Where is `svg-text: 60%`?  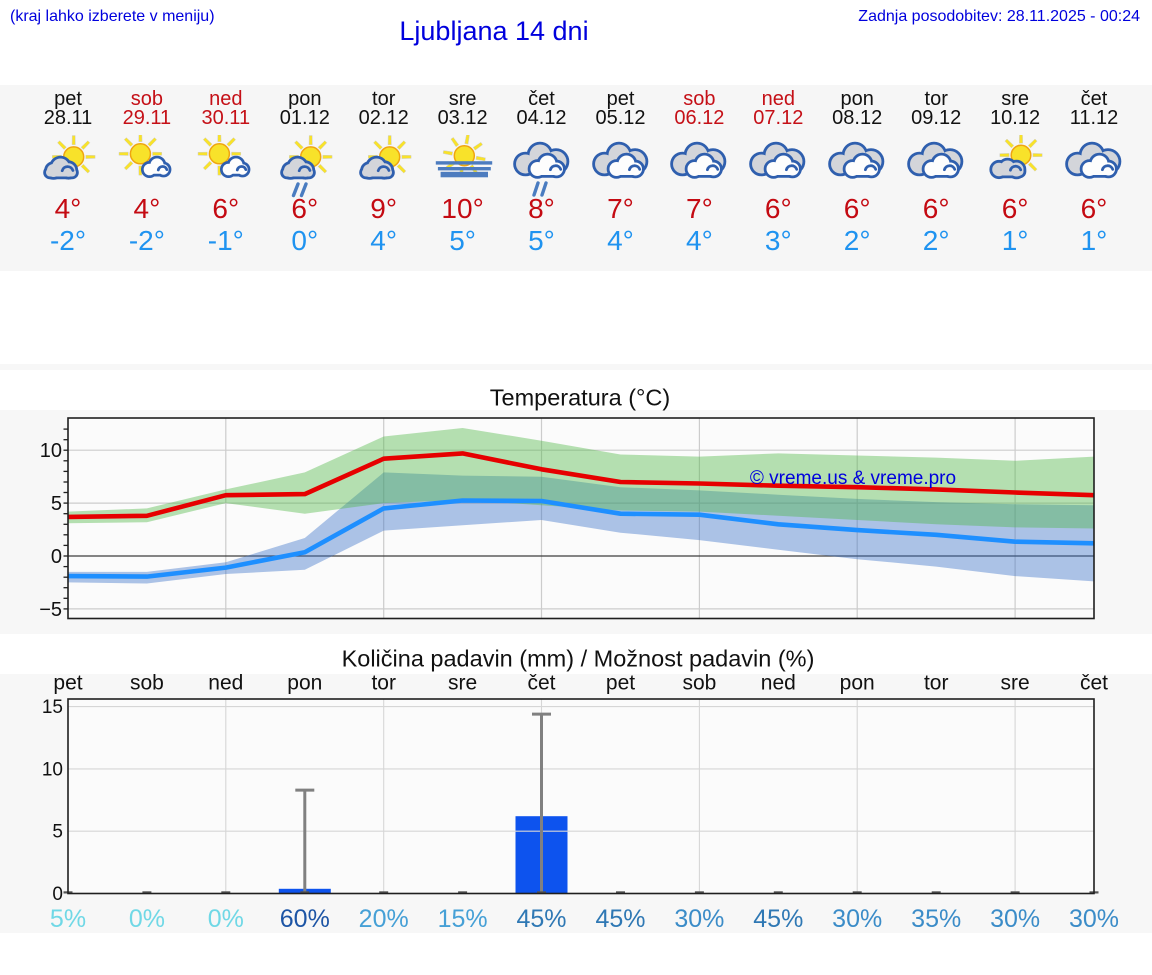
svg-text: 60% is located at coordinates (305, 919).